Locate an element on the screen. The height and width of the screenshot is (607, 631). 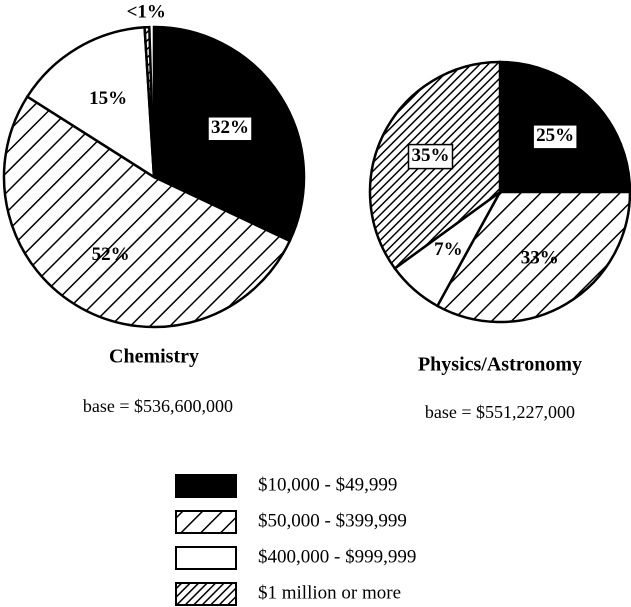
value-label: 32% is located at coordinates (230, 127).